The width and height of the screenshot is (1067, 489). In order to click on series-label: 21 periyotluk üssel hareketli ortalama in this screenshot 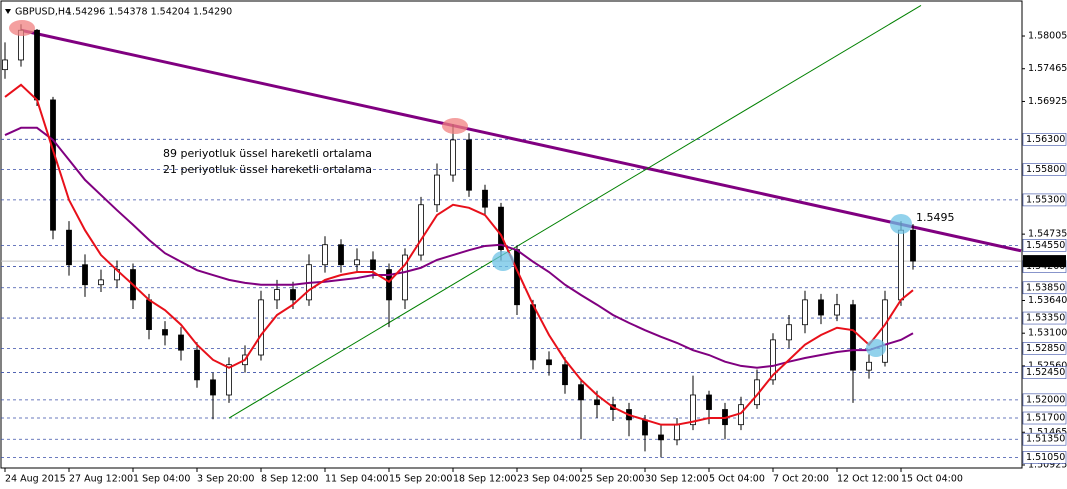, I will do `click(267, 169)`.